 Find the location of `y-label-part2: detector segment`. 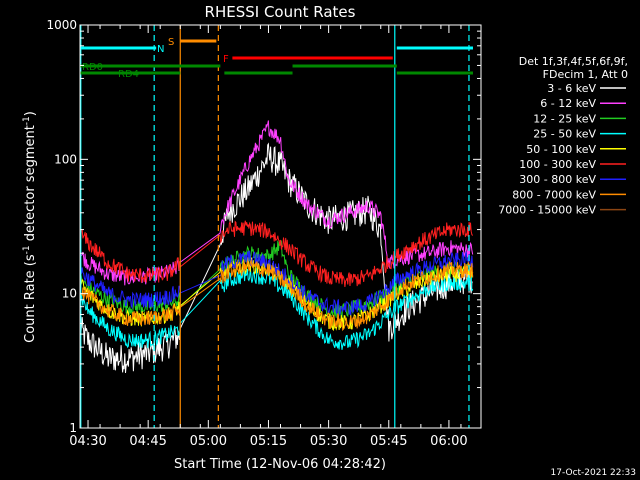

y-label-part2: detector segment is located at coordinates (30, 185).